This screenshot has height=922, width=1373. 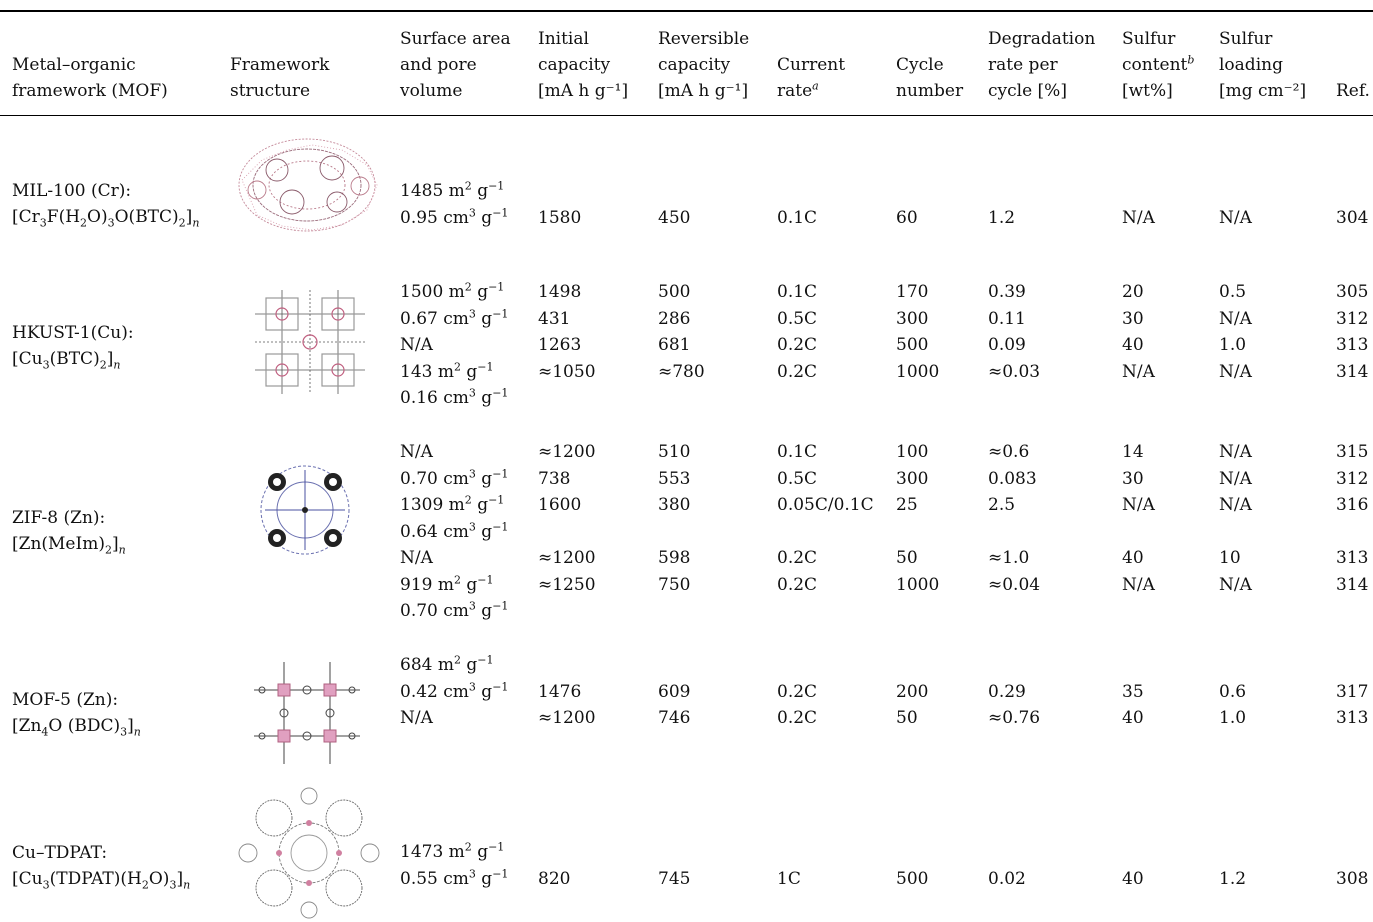 I want to click on cell-rate: 1C, so click(x=789, y=878).